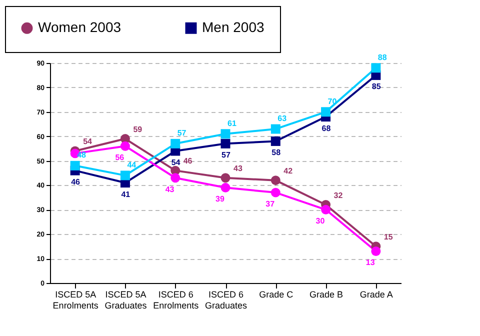 The width and height of the screenshot is (480, 336). What do you see at coordinates (226, 300) in the screenshot?
I see `x-tick-label: ISCED 6 Graduates` at bounding box center [226, 300].